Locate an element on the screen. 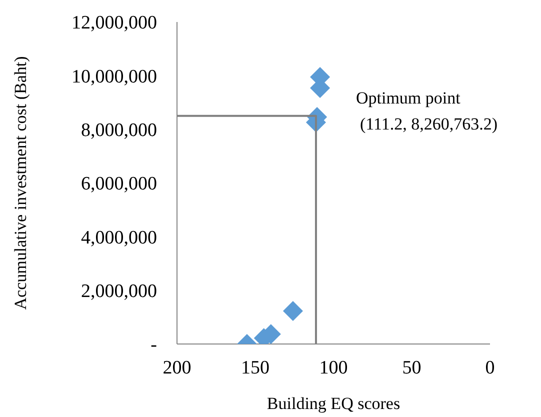  y-tick-label: 6,000,000 is located at coordinates (119, 184).